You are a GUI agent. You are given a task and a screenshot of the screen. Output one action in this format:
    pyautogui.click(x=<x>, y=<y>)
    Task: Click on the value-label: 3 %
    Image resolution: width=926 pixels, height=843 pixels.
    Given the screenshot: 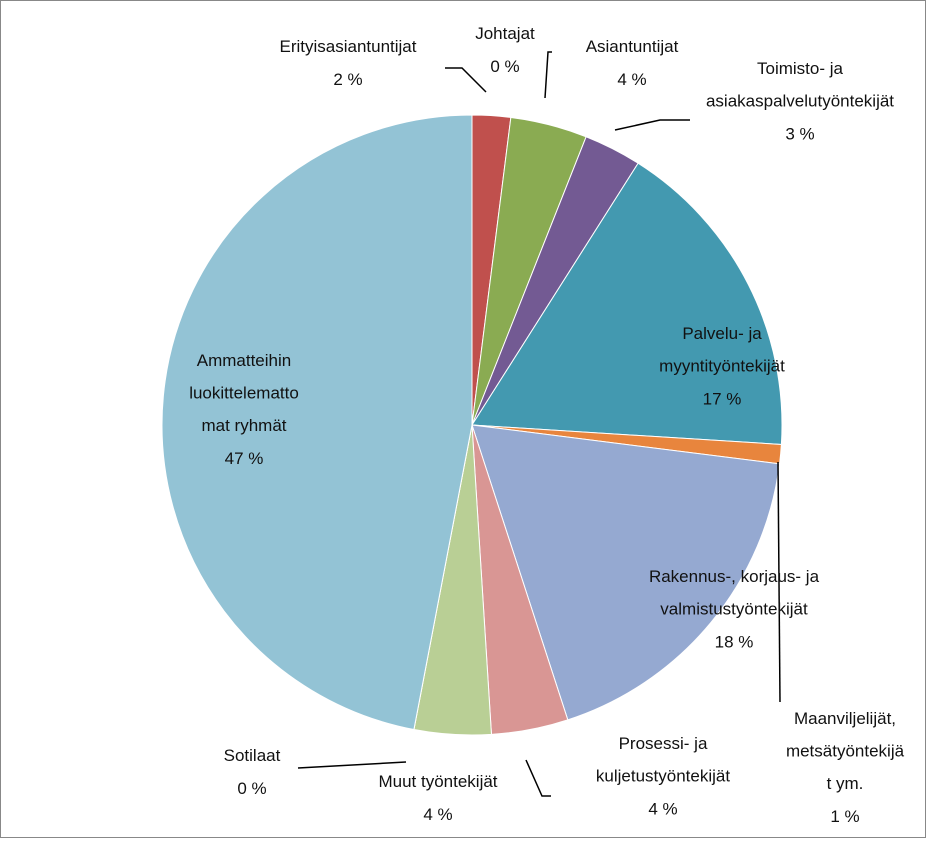 What is the action you would take?
    pyautogui.click(x=799, y=133)
    